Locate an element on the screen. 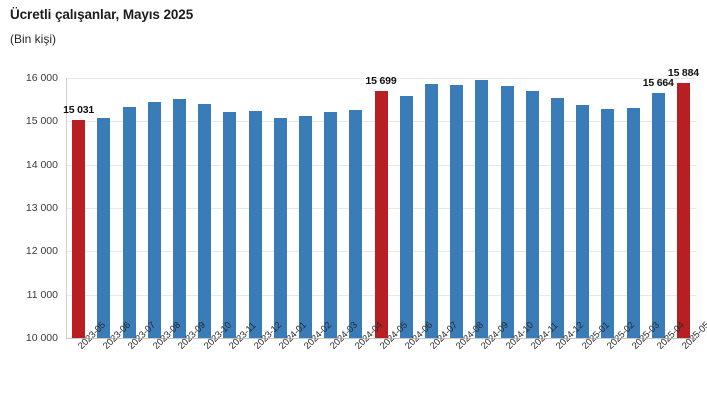 The height and width of the screenshot is (410, 707). x-axis-tick-label: 2024-02 is located at coordinates (318, 335).